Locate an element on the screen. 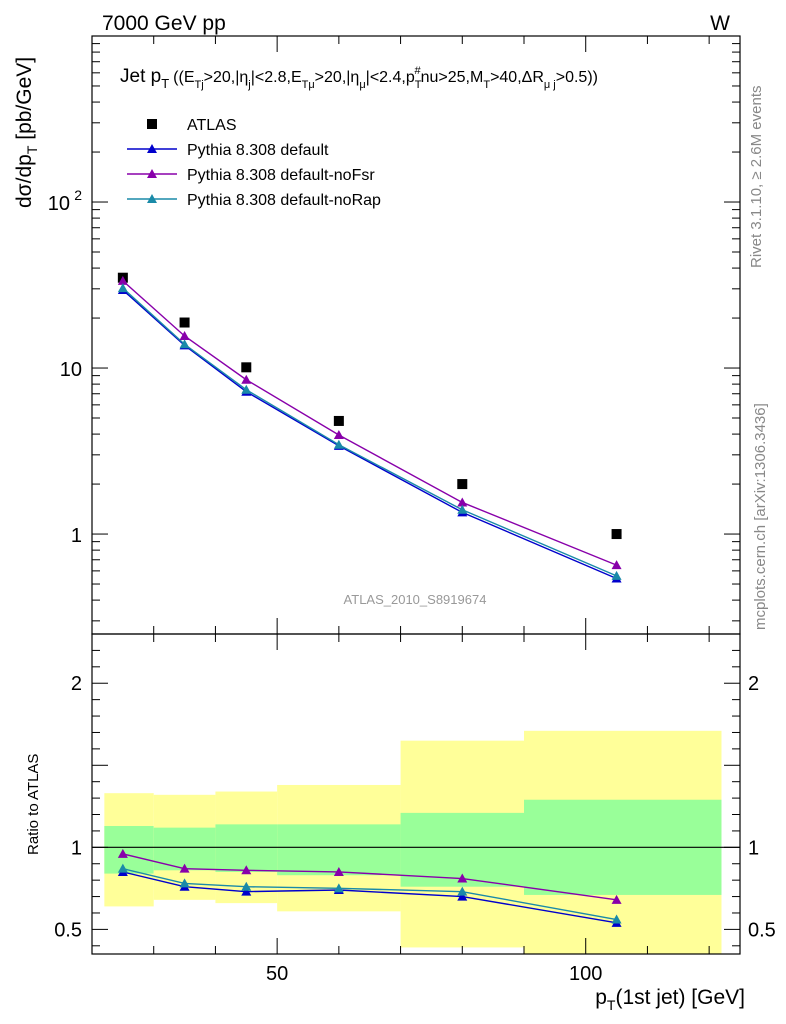  legend-entry-noRap: Pythia 8.308 default-noRap is located at coordinates (254, 200).